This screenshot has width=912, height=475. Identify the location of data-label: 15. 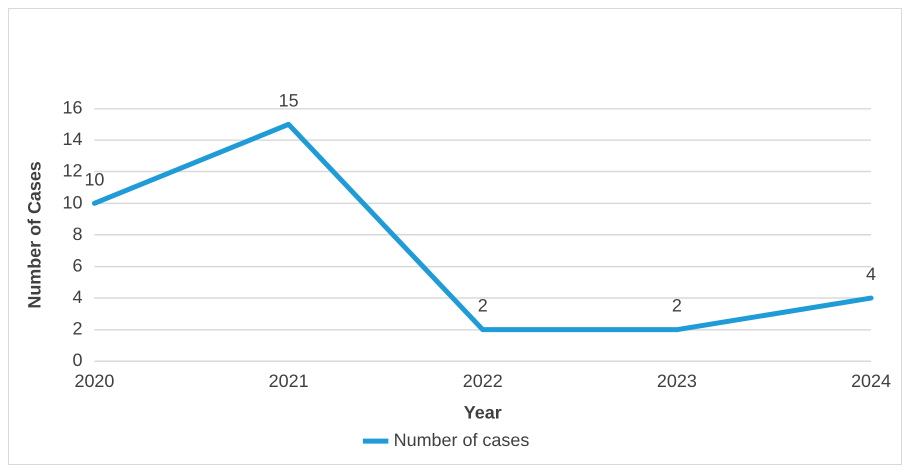
(288, 100).